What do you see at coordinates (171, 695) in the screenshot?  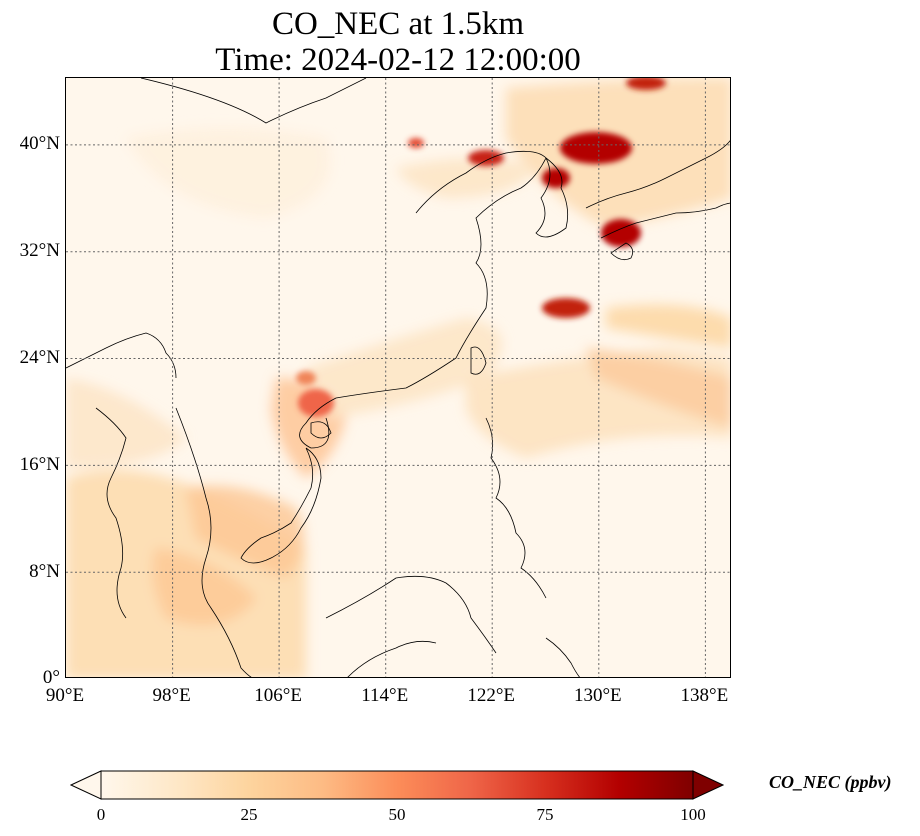 I see `lon-tick-label: 98°E` at bounding box center [171, 695].